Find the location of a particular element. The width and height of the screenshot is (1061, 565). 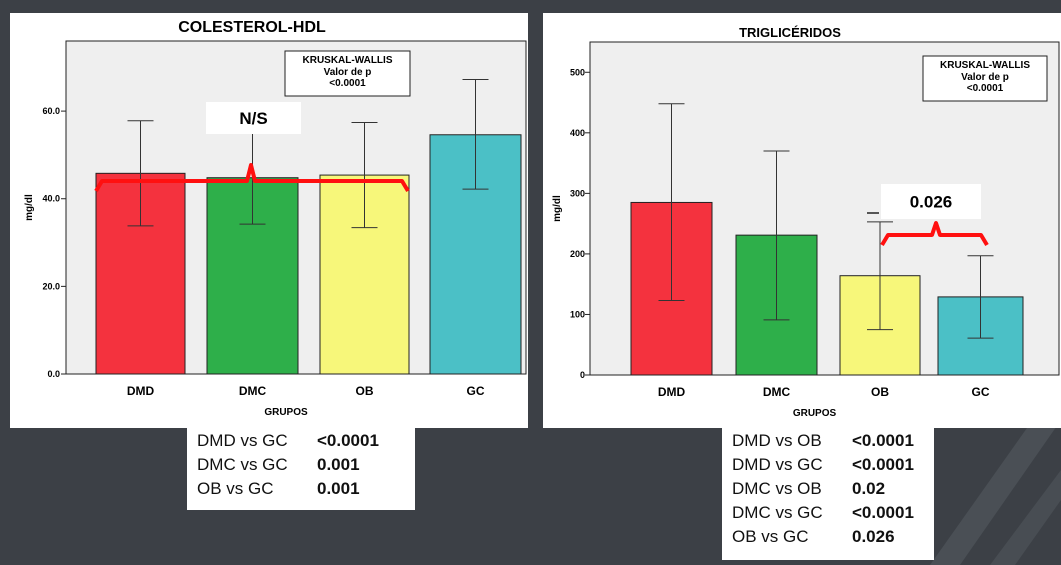

comparison-row: OB vs GC 0.001 is located at coordinates (301, 488).